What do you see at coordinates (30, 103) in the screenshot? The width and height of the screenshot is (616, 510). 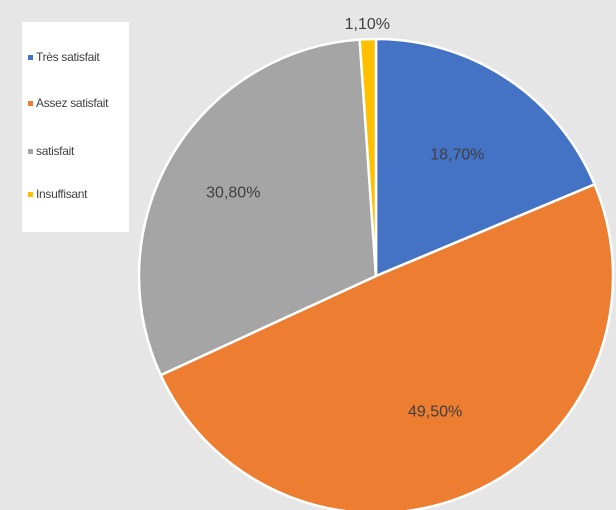 I see `legend-swatch-assez-satisfait` at bounding box center [30, 103].